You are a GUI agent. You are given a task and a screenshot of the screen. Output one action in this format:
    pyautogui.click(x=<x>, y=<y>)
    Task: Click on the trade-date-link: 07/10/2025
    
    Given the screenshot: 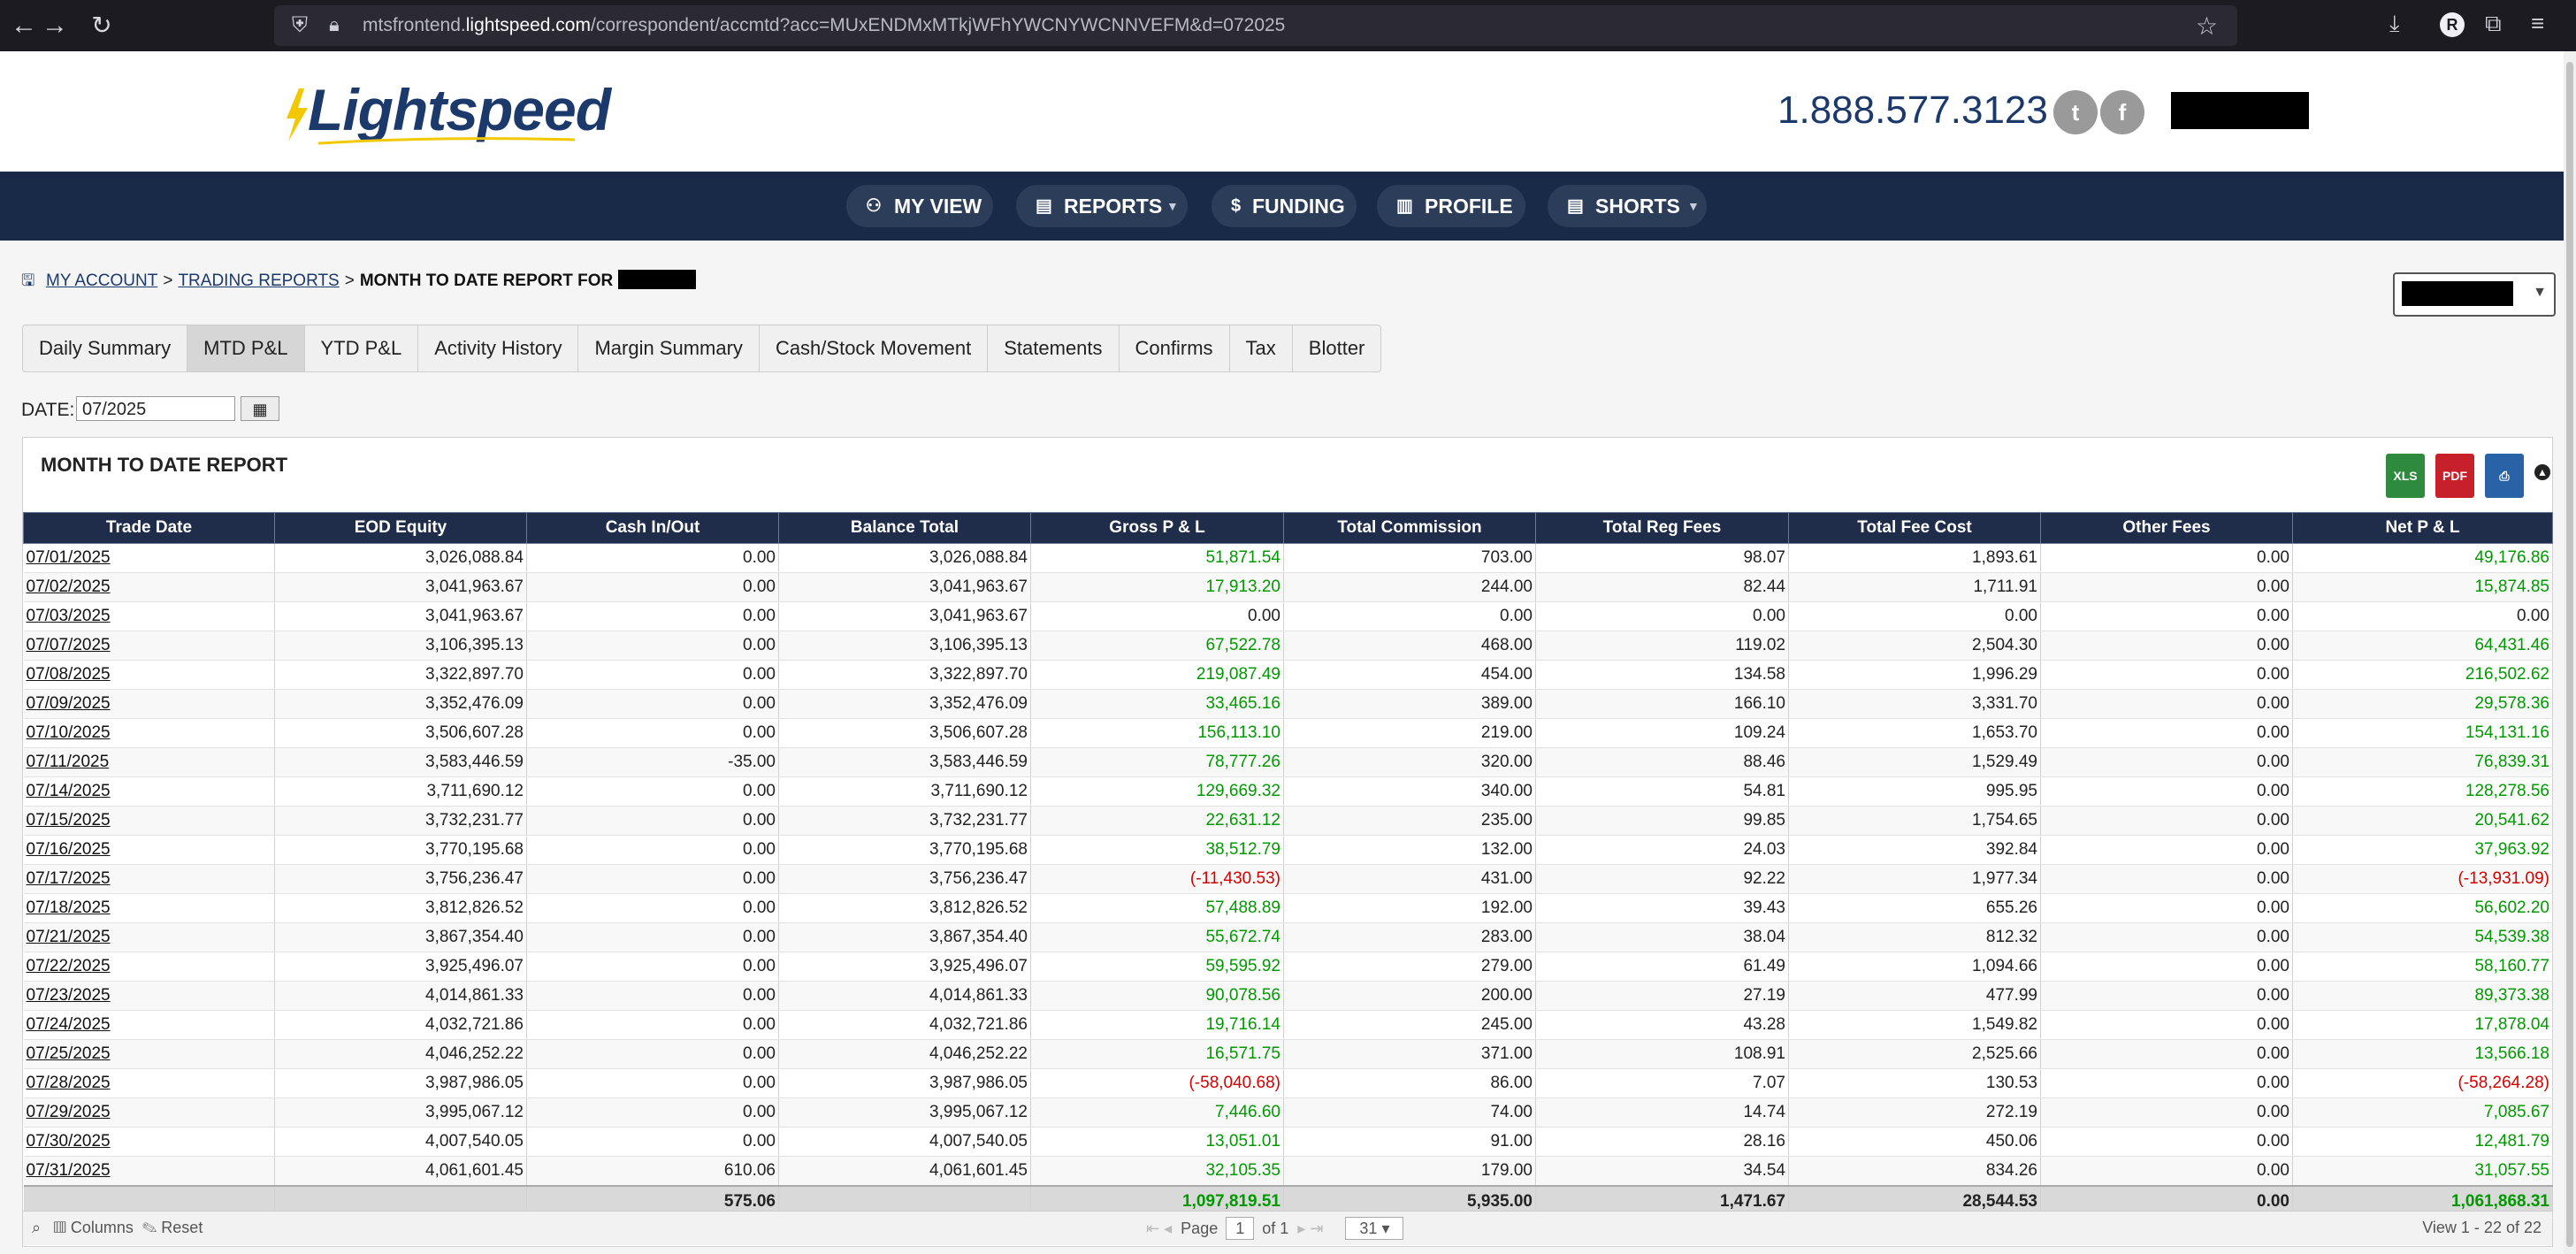 What is the action you would take?
    pyautogui.click(x=69, y=732)
    